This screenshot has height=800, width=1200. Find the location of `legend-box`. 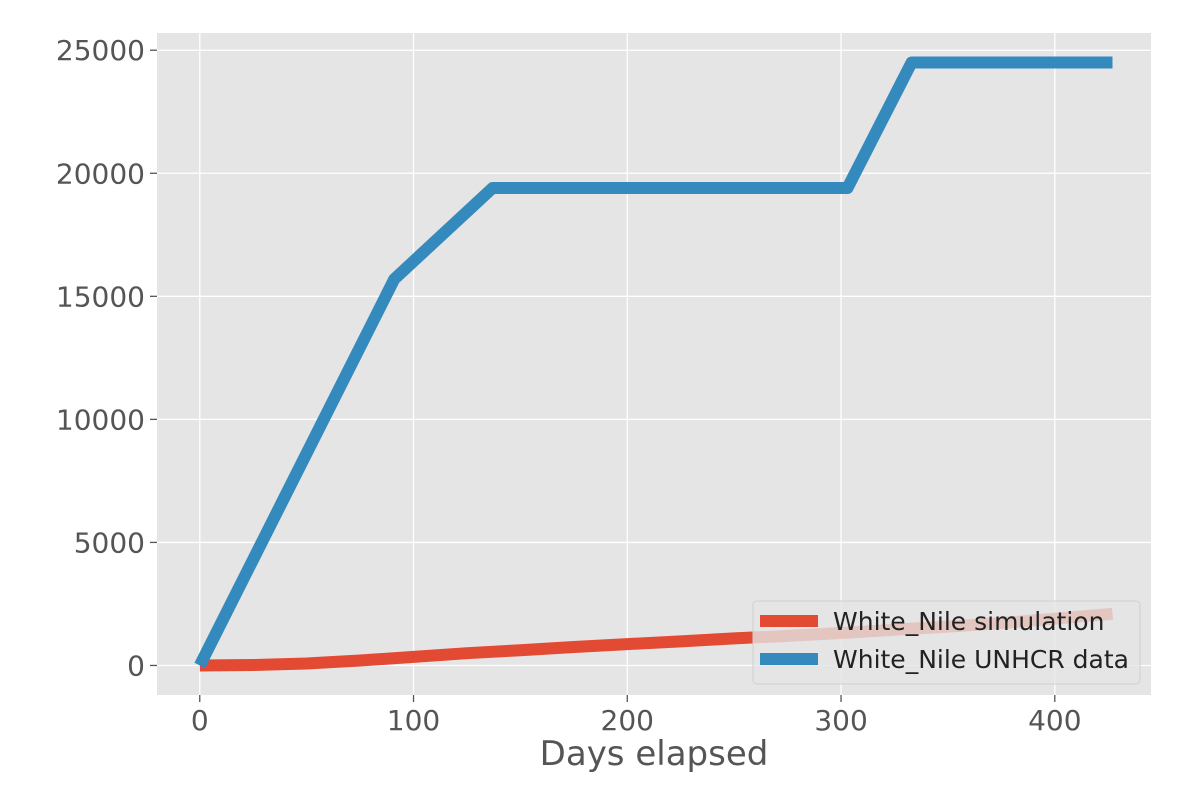

legend-box is located at coordinates (946, 642).